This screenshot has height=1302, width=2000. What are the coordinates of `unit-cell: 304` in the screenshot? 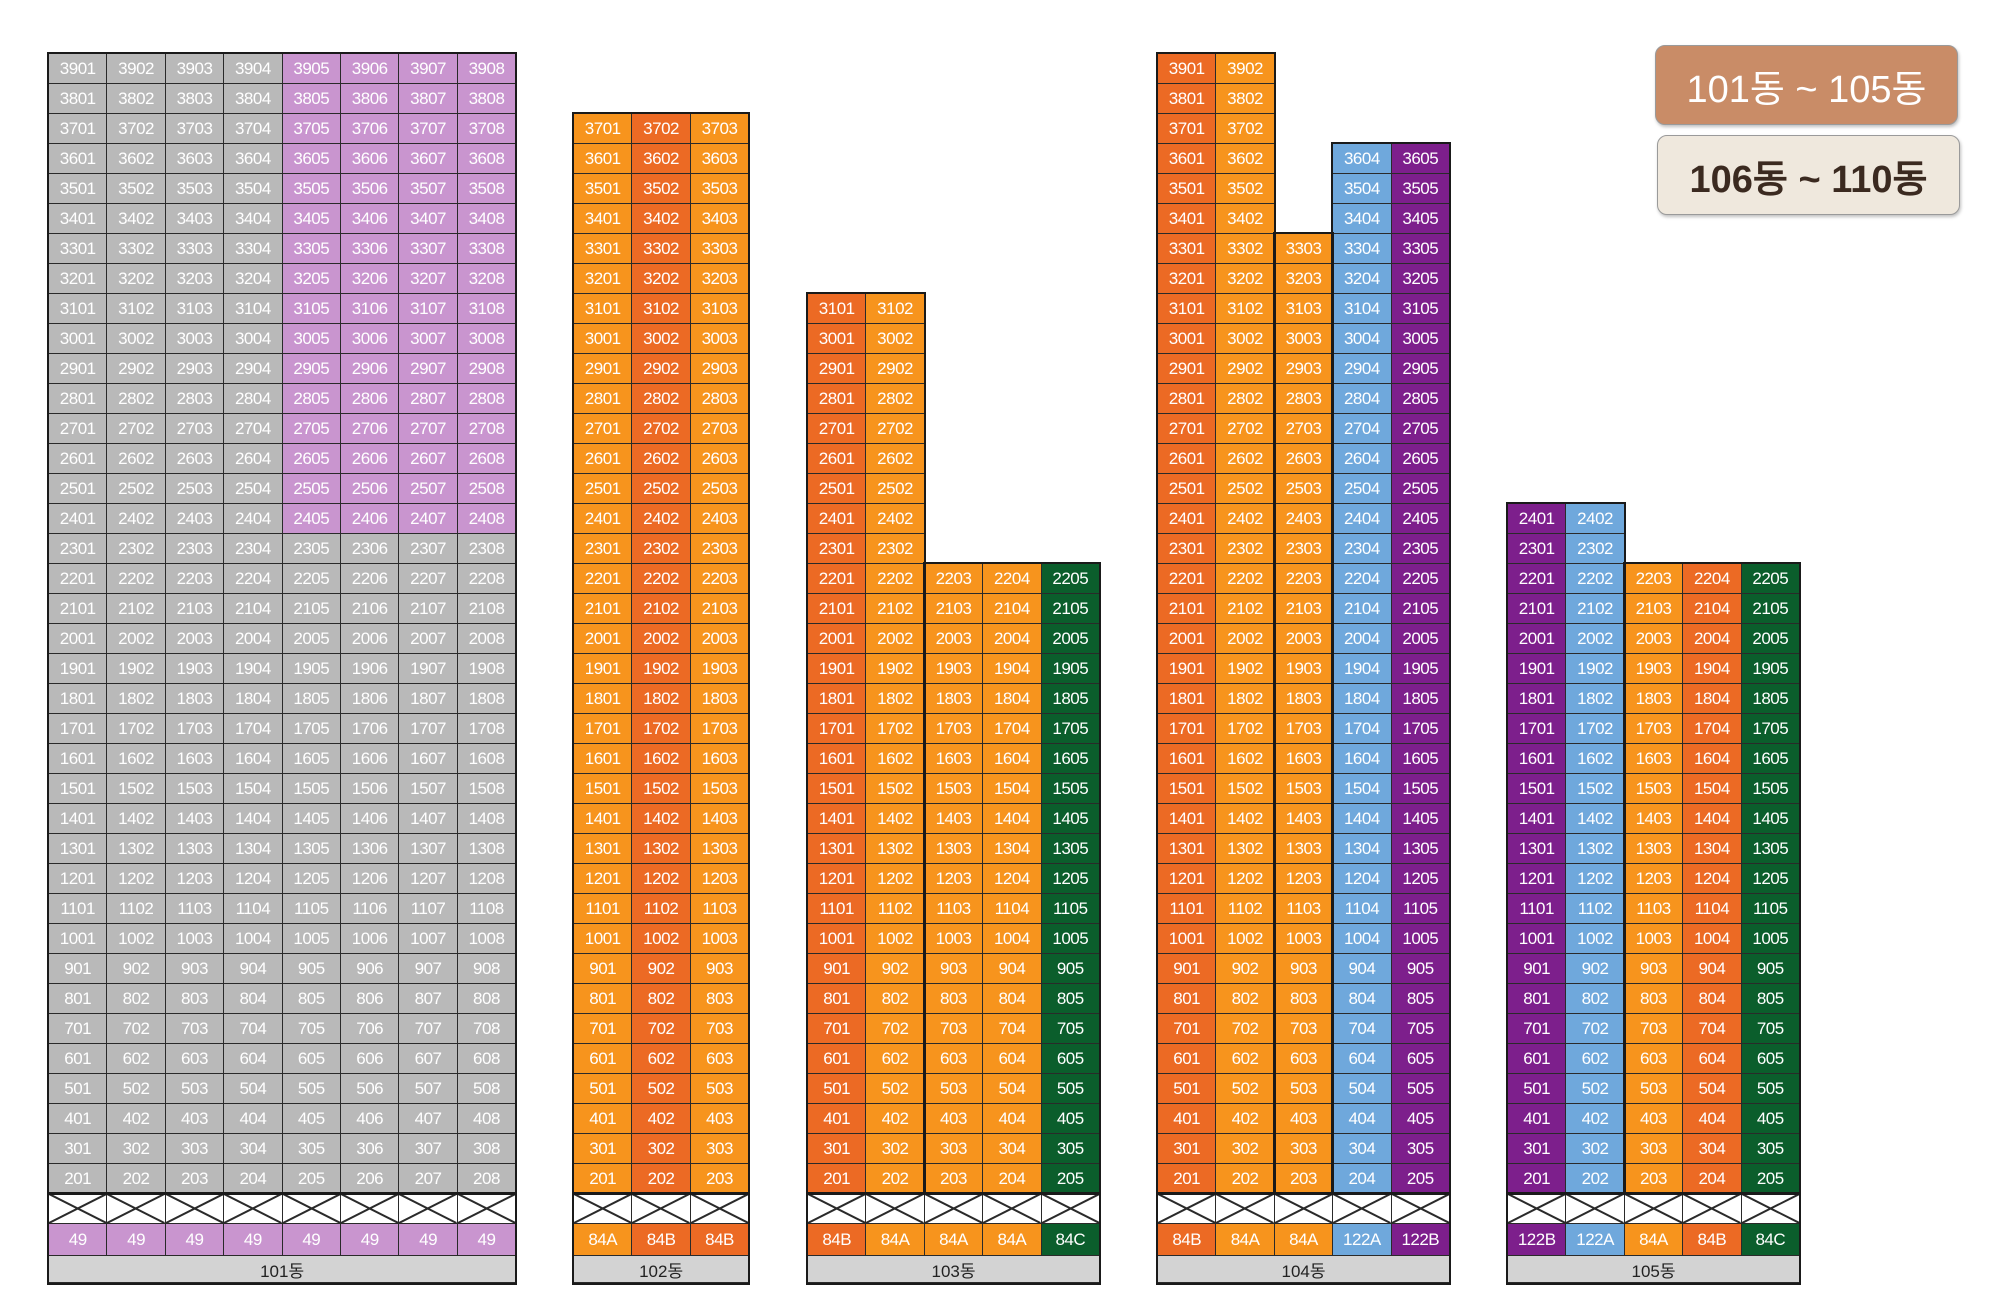 It's located at (1712, 1148).